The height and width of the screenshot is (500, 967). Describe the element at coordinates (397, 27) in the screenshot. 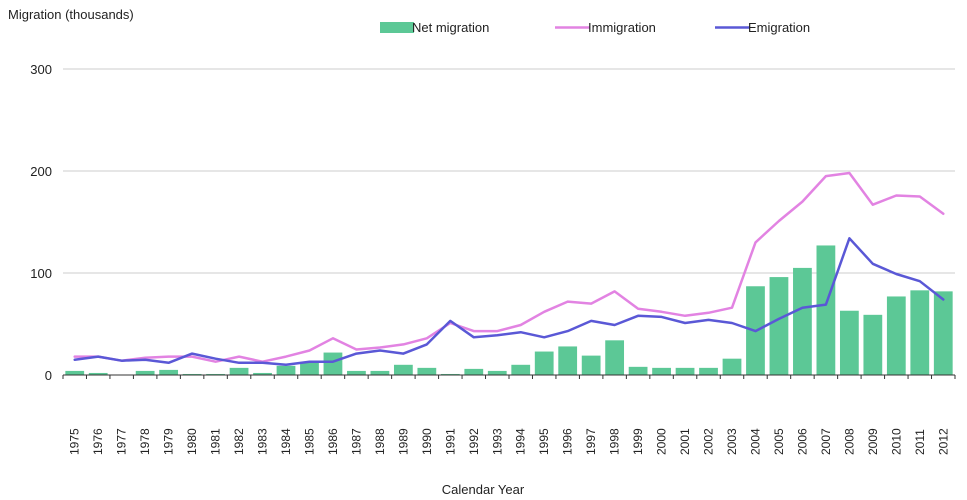

I see `legend-swatch-net-migration` at that location.